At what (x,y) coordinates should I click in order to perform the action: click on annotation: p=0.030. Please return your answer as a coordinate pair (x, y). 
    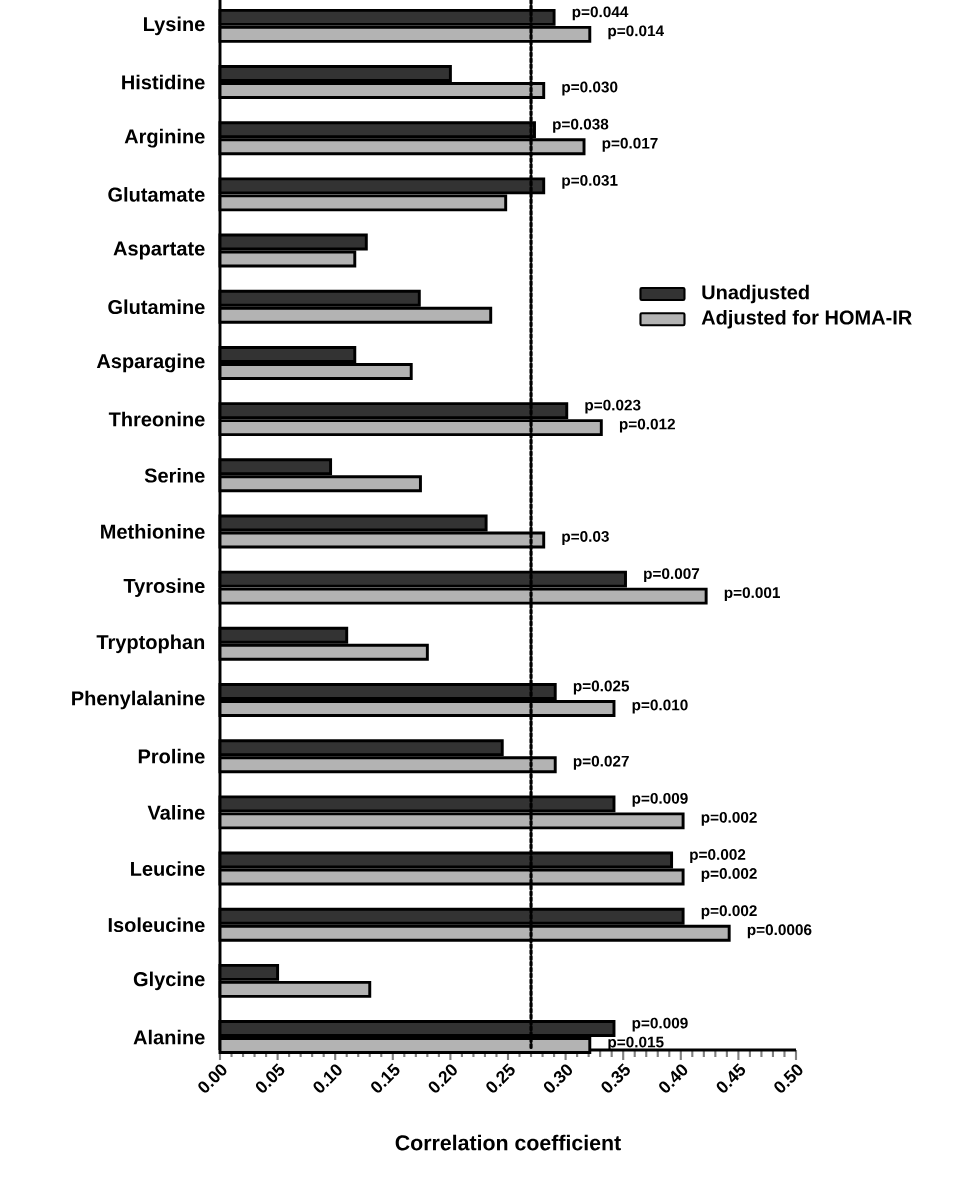
    Looking at the image, I should click on (590, 88).